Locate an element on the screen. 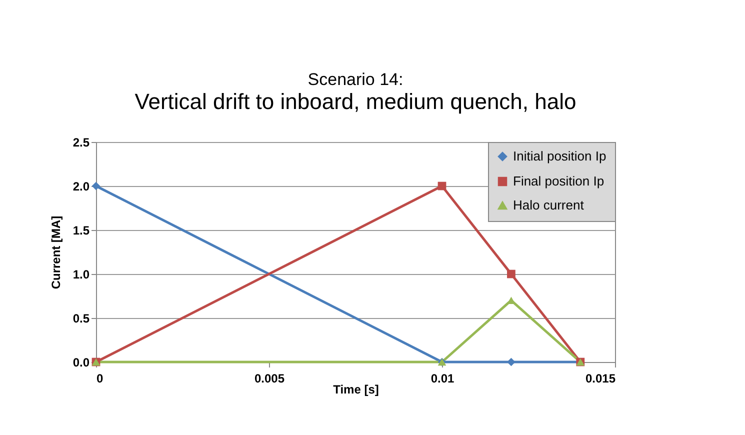 This screenshot has width=745, height=435. y-tick-label: 0.5 is located at coordinates (81, 319).